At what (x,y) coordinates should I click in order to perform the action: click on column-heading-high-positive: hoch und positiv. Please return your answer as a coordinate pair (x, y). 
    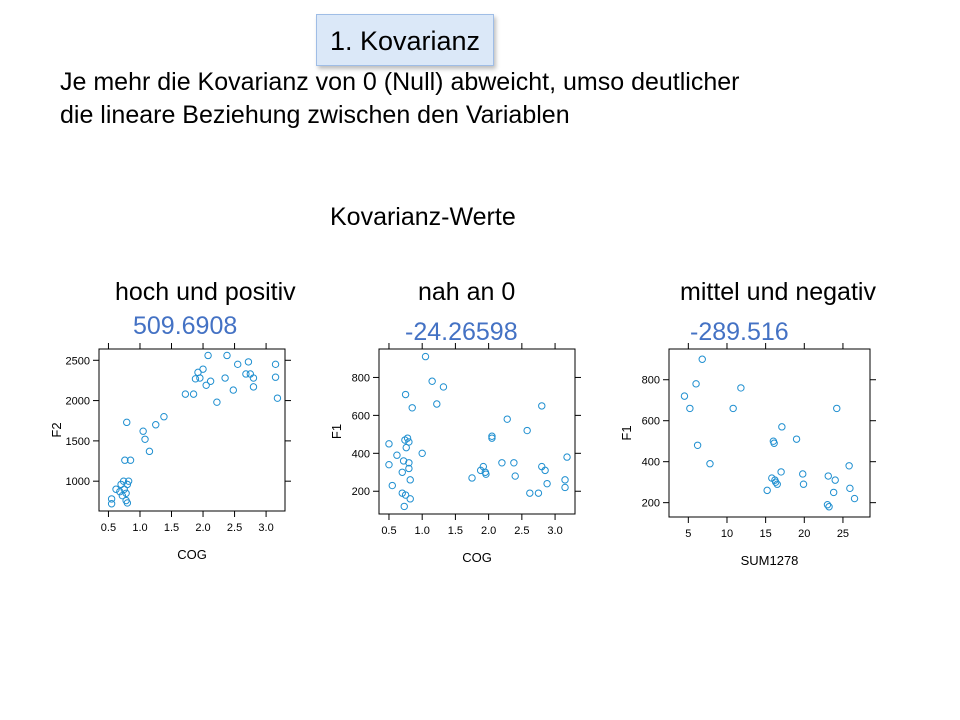
    Looking at the image, I should click on (205, 292).